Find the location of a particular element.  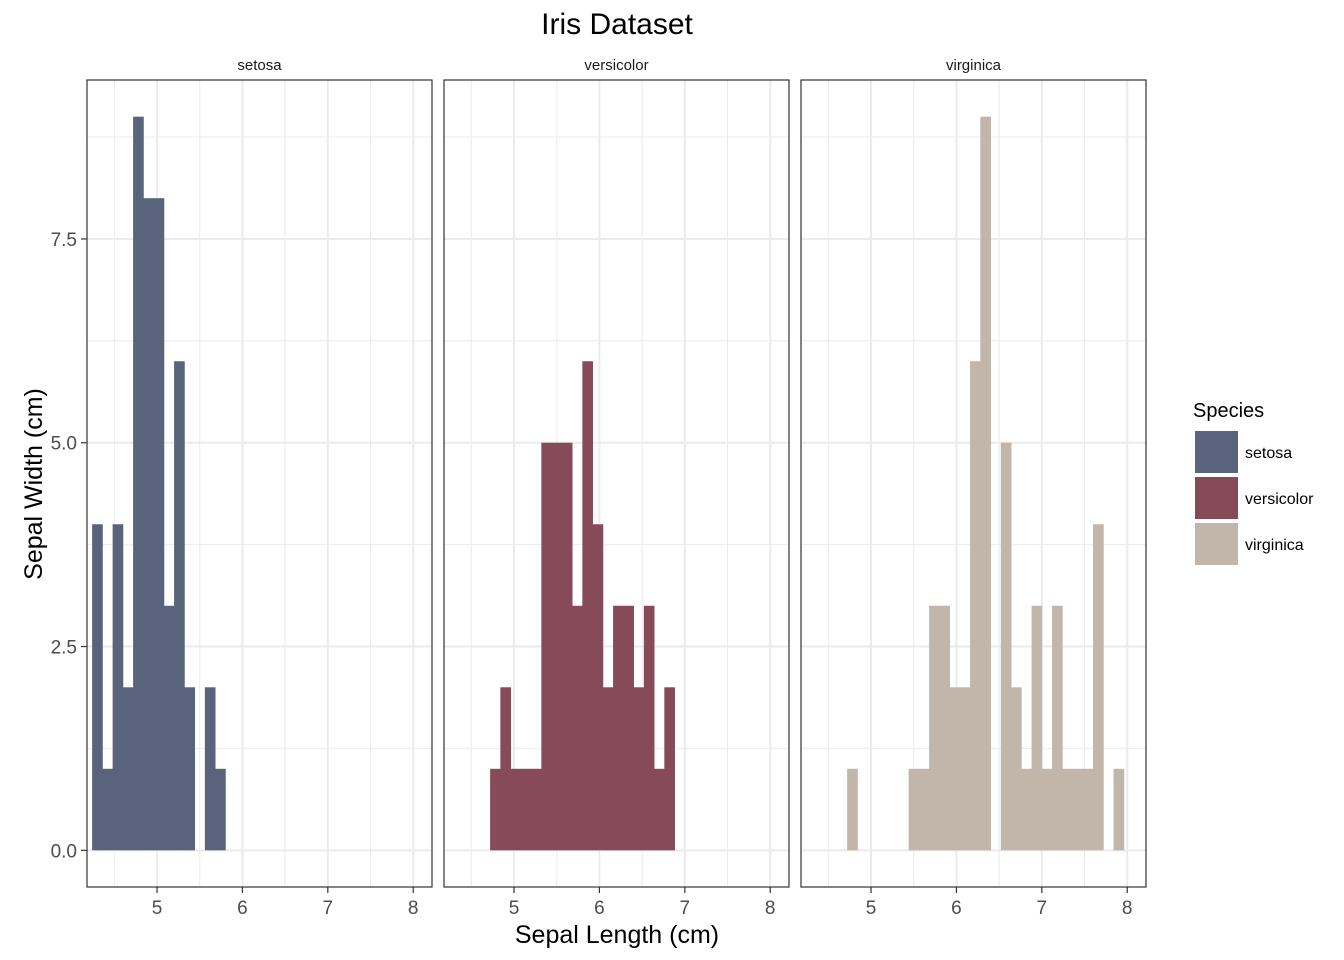

legend-swatch-virginica is located at coordinates (1216, 544).